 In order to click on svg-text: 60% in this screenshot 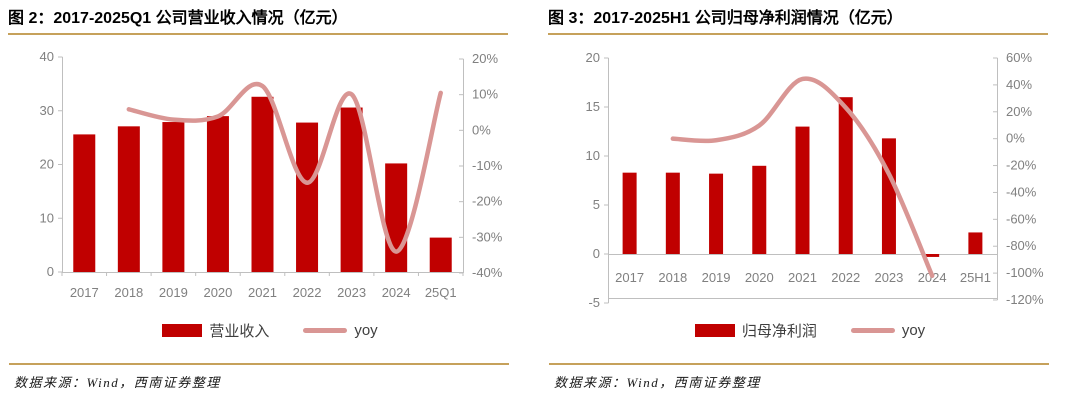, I will do `click(1019, 57)`.